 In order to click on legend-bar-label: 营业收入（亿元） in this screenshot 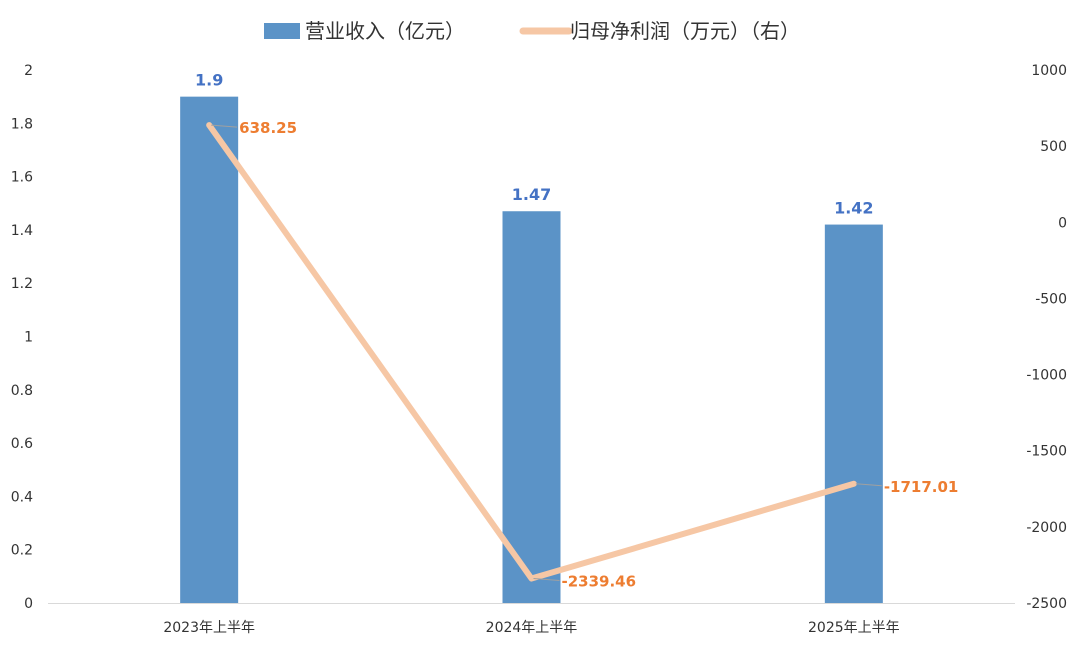, I will do `click(385, 31)`.